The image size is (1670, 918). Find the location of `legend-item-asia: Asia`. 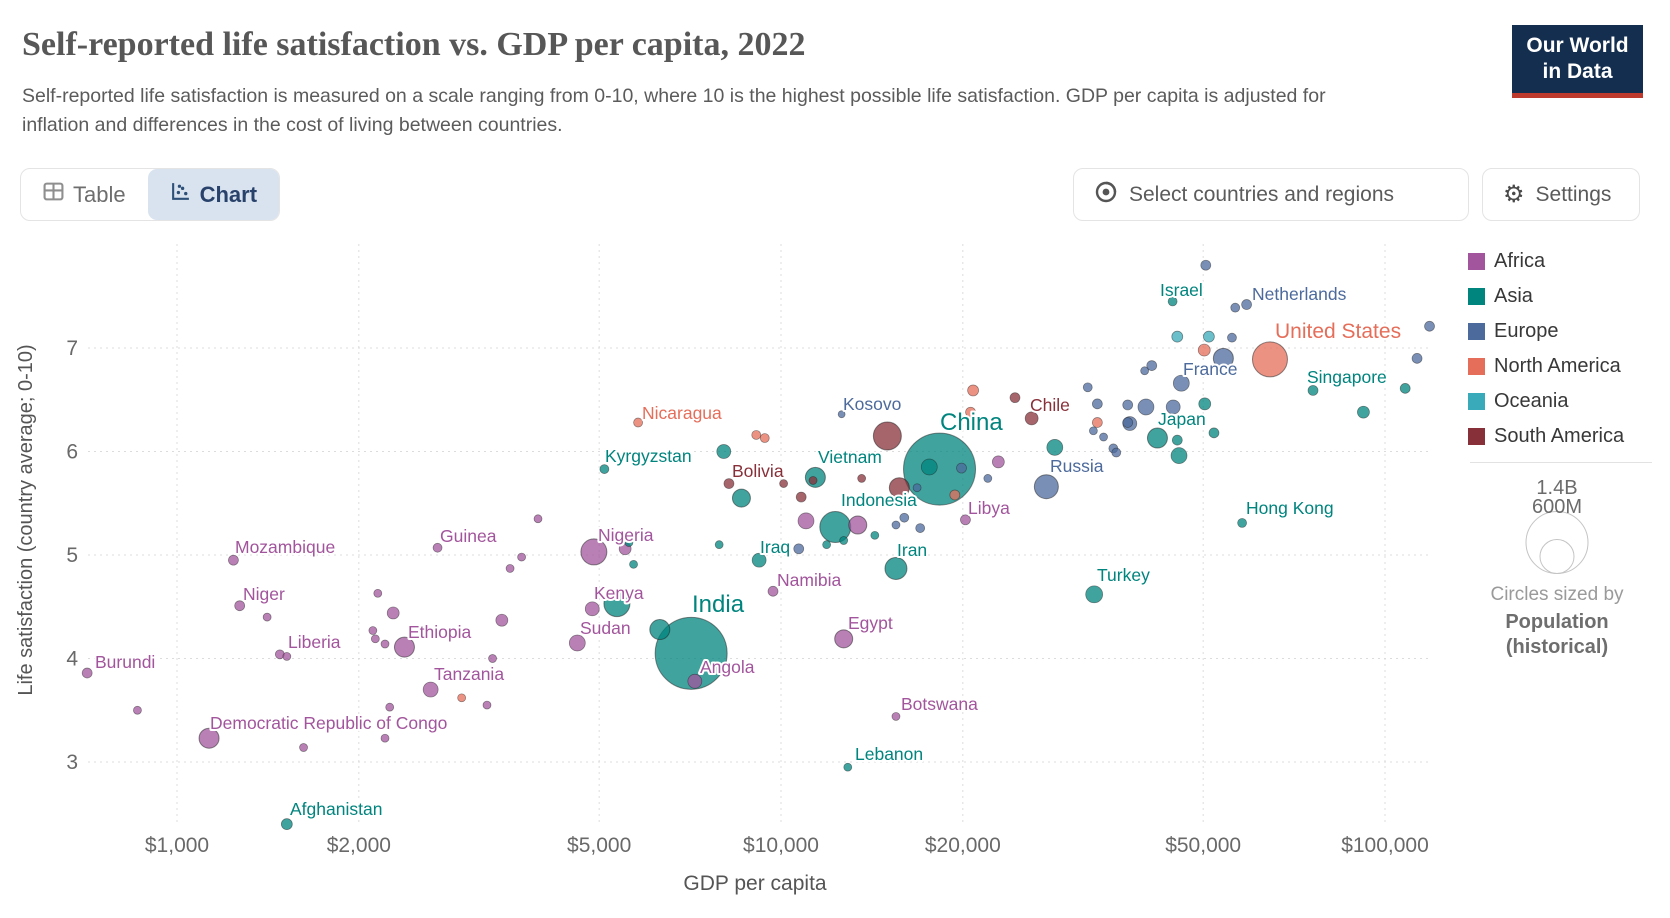

legend-item-asia: Asia is located at coordinates (1563, 296).